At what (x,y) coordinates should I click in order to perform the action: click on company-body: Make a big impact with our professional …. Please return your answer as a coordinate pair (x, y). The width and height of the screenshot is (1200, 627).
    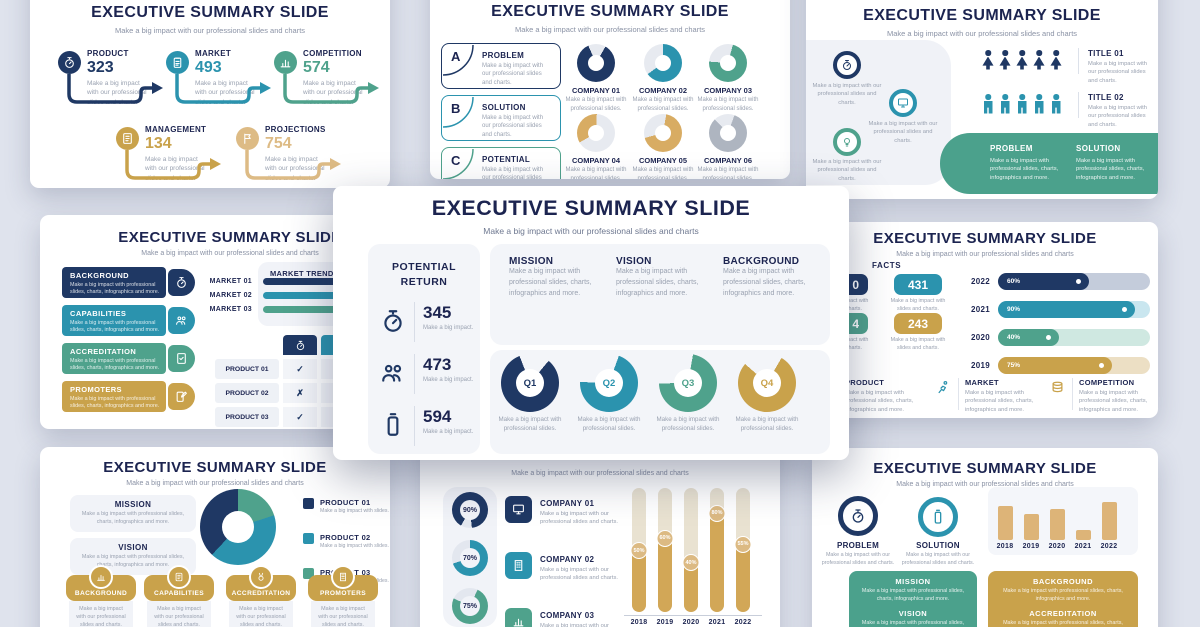
    Looking at the image, I should click on (579, 574).